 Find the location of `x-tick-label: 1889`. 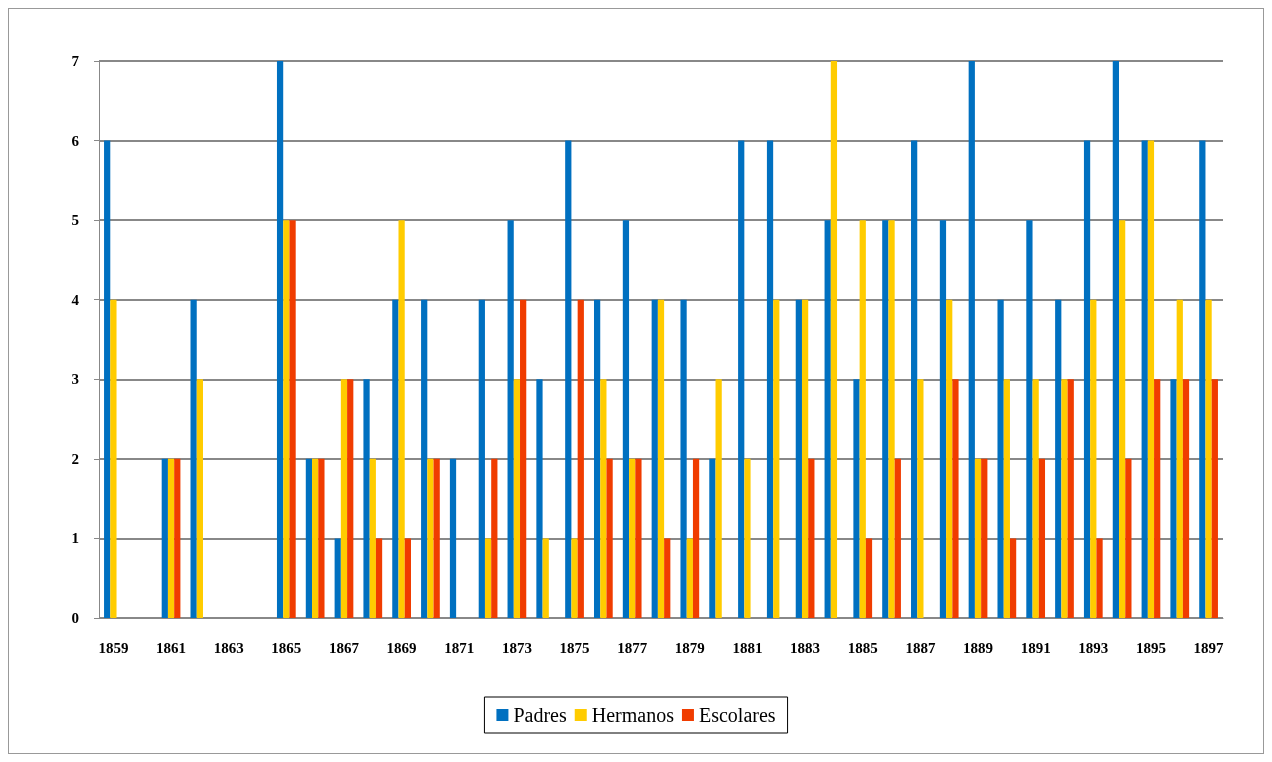

x-tick-label: 1889 is located at coordinates (978, 647).